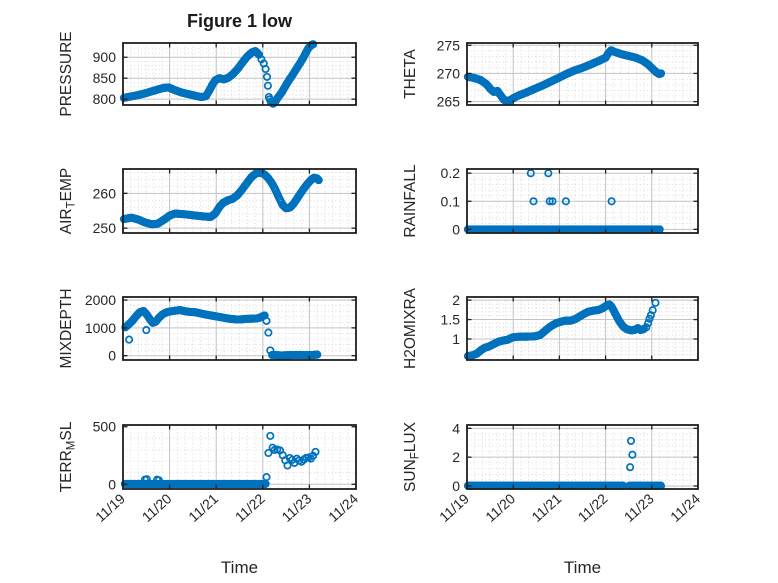 Image resolution: width=778 pixels, height=583 pixels. Describe the element at coordinates (410, 74) in the screenshot. I see `y-axis-label: THETA` at that location.